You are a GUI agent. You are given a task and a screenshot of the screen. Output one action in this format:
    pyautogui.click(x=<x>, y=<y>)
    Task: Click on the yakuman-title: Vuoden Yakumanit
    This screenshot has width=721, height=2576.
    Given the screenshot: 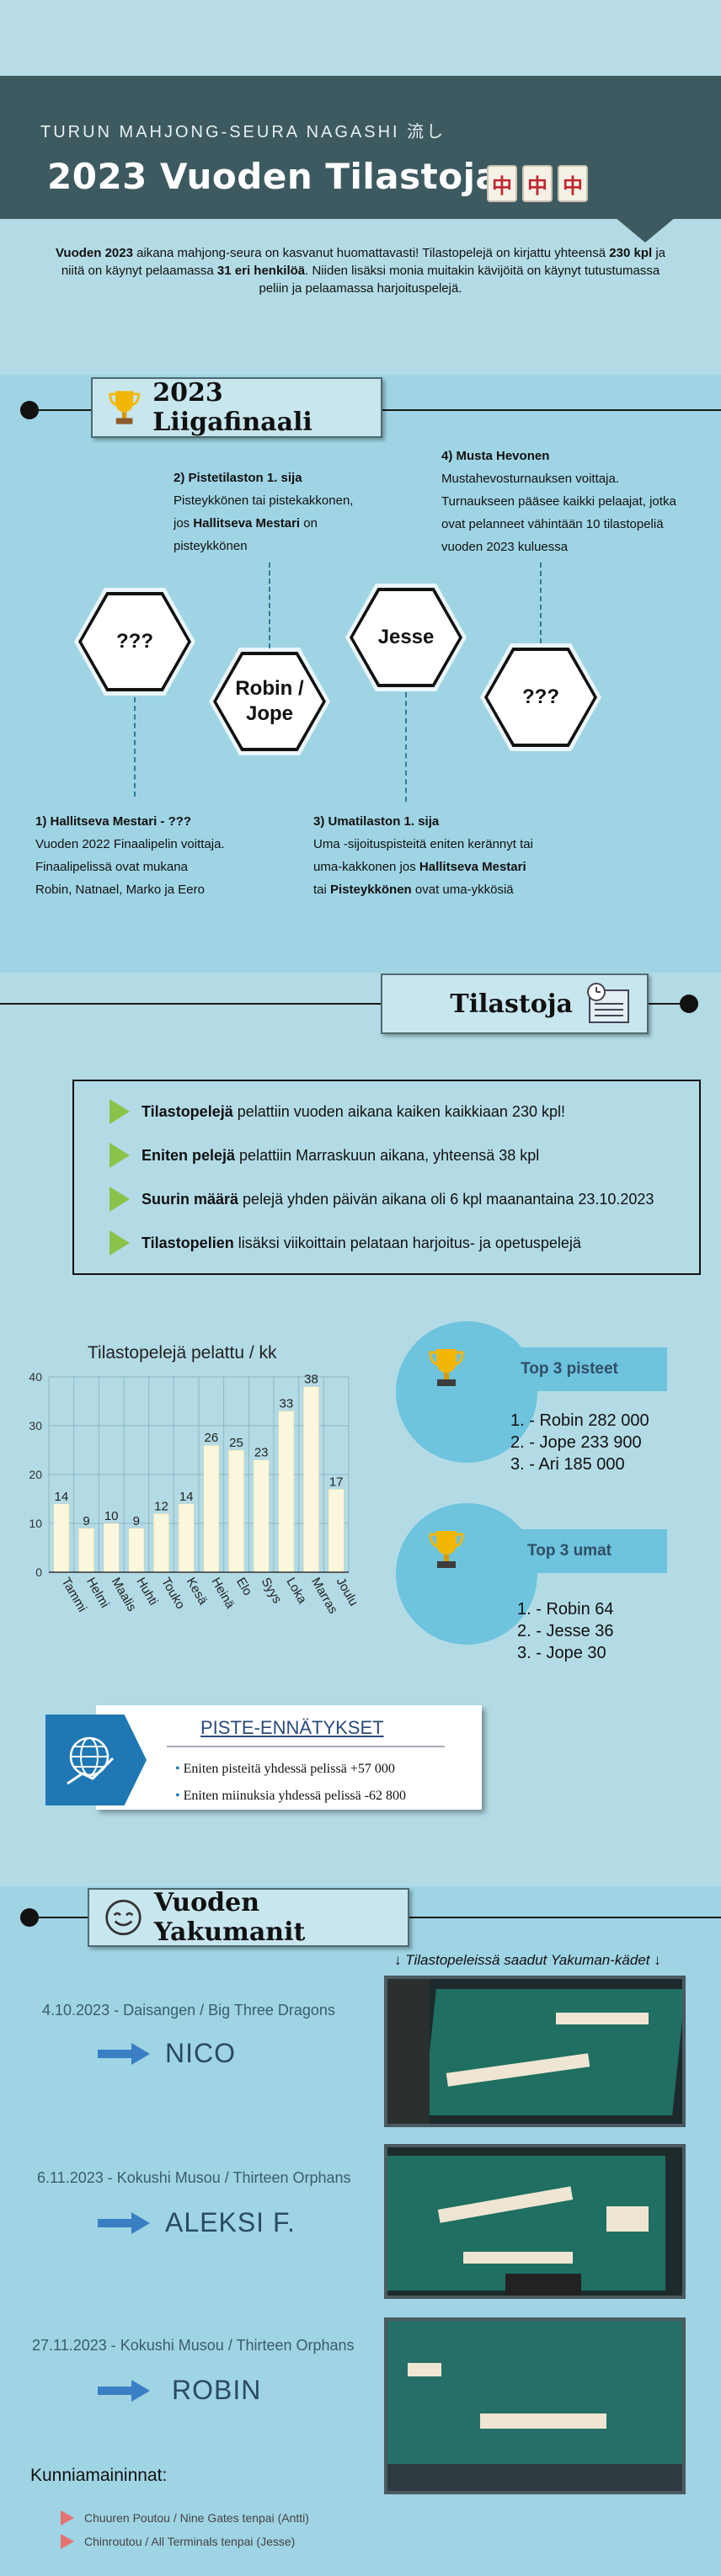 What is the action you would take?
    pyautogui.click(x=230, y=1917)
    